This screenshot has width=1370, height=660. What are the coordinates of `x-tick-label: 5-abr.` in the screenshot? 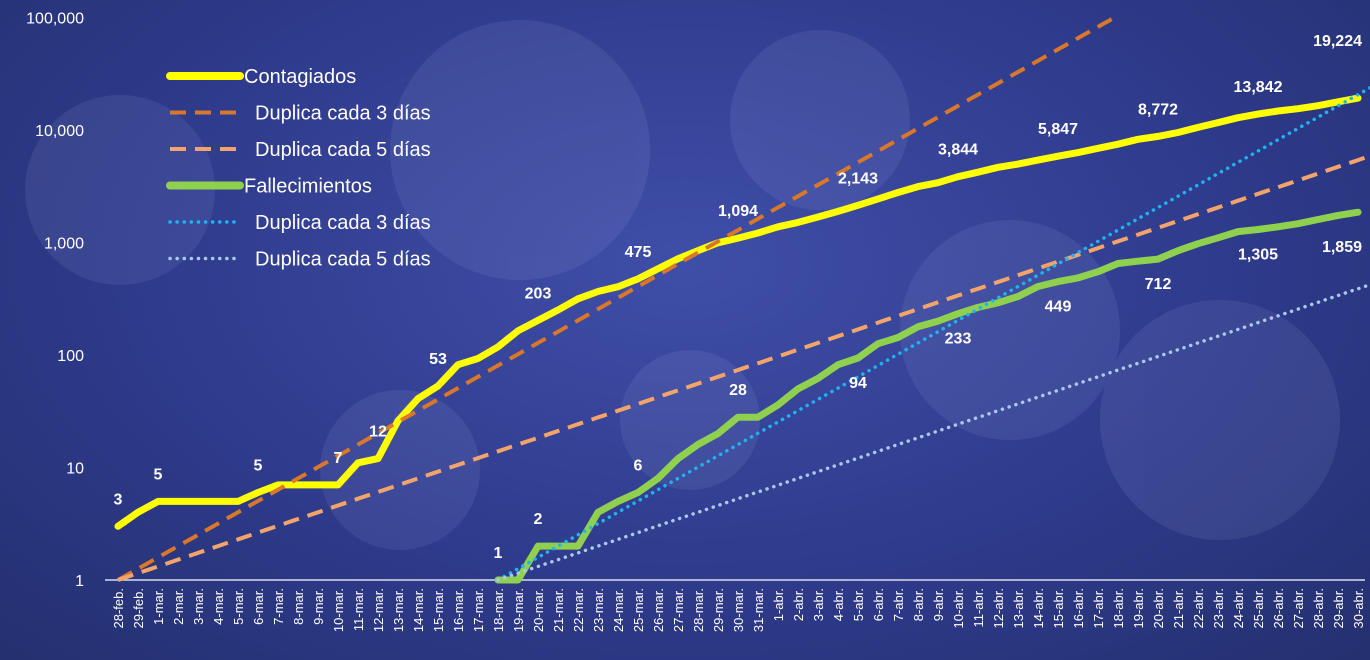 It's located at (858, 604).